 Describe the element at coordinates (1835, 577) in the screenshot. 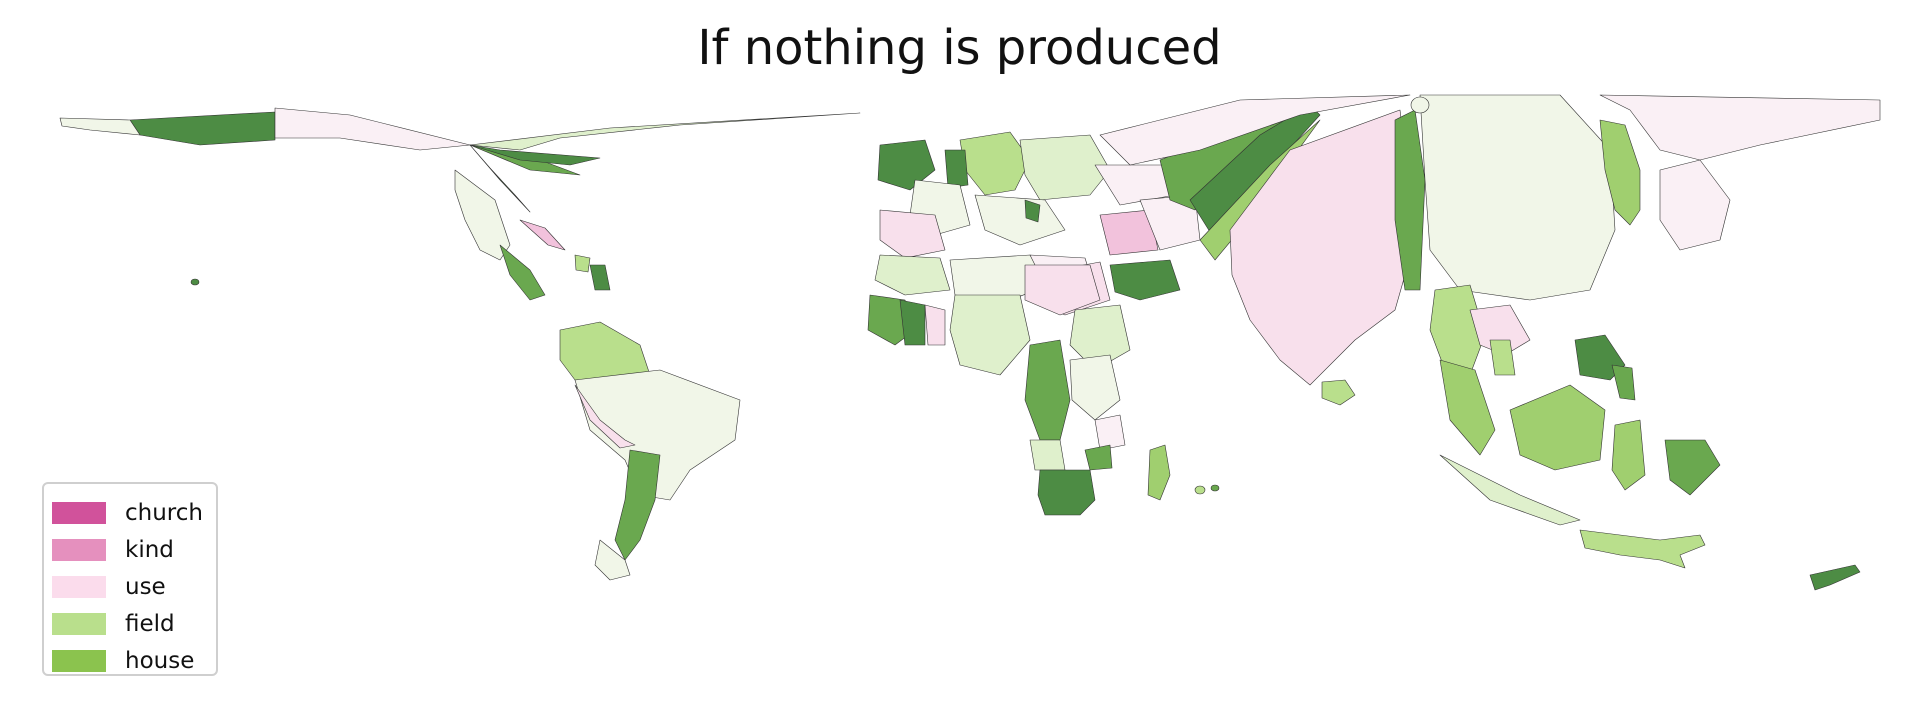

I see `region-new-zealand` at that location.